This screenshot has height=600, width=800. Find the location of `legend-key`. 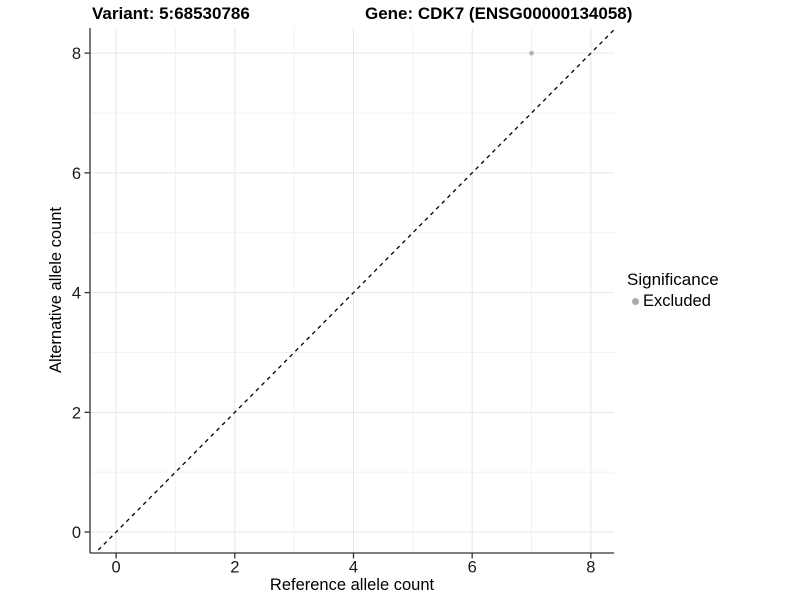

legend-key is located at coordinates (635, 302).